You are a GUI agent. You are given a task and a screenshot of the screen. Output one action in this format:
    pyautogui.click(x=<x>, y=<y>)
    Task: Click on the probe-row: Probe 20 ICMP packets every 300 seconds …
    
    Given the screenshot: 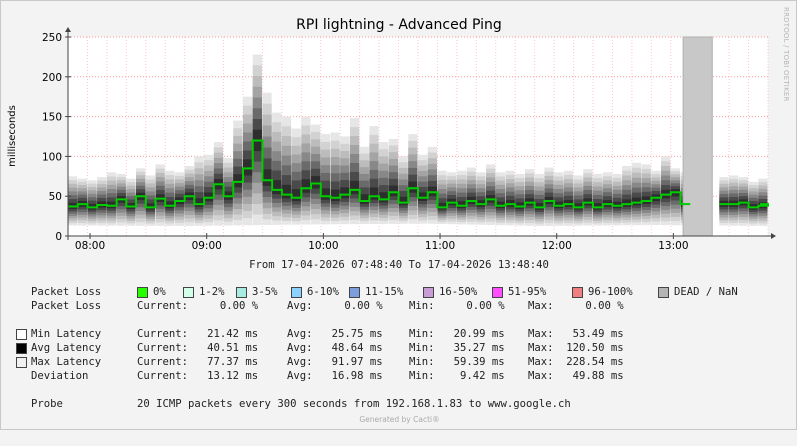 What is the action you would take?
    pyautogui.click(x=301, y=404)
    